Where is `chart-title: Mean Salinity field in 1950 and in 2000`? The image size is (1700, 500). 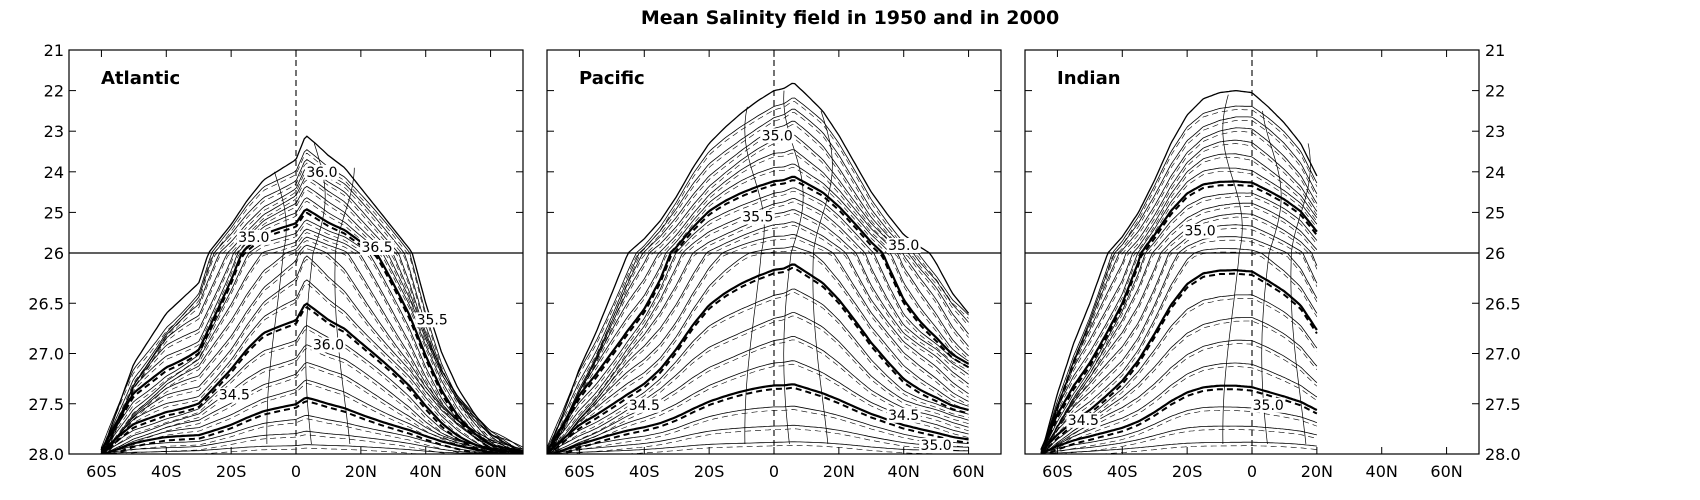
chart-title: Mean Salinity field in 1950 and in 2000 is located at coordinates (850, 18).